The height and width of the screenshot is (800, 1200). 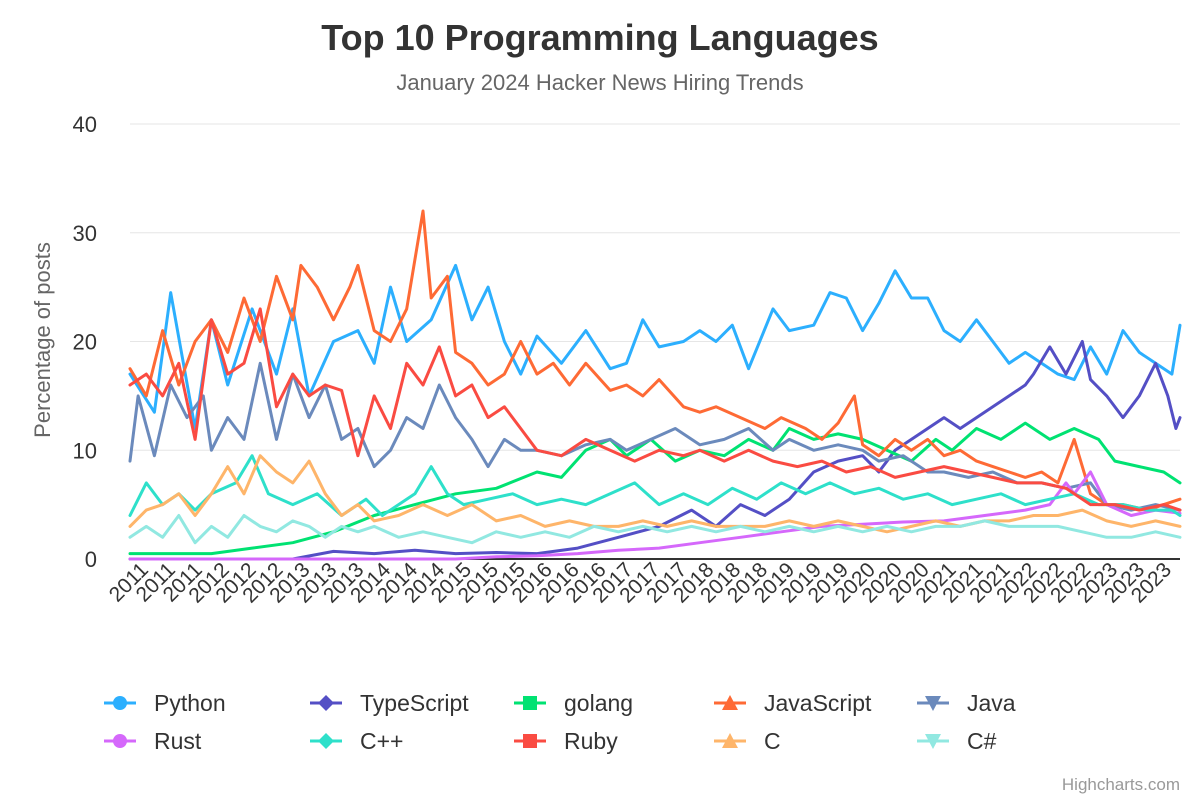 What do you see at coordinates (91, 559) in the screenshot?
I see `y-tick-label: 0` at bounding box center [91, 559].